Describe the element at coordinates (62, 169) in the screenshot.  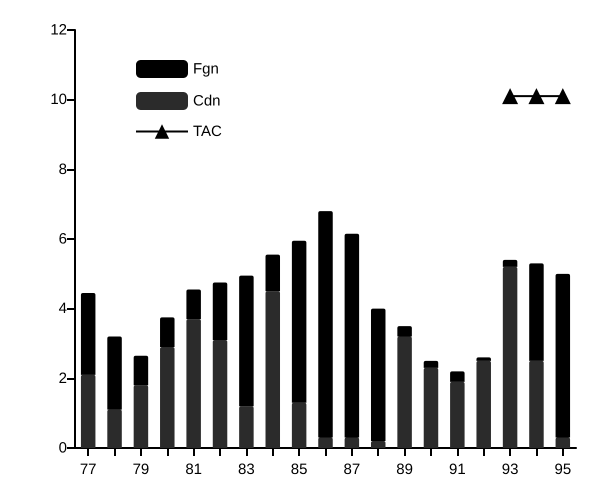
I see `y-tick-label: 8` at that location.